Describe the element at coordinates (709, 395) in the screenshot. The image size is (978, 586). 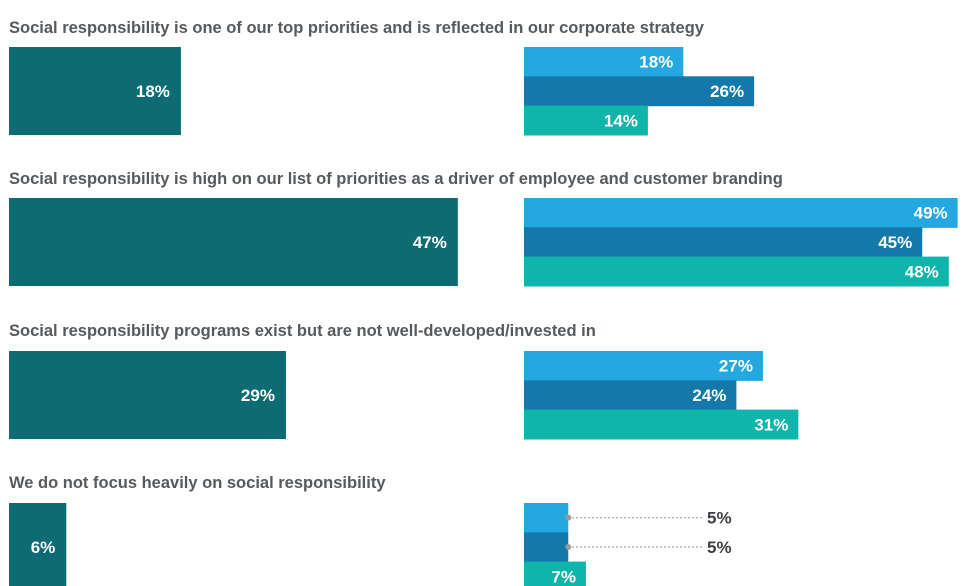
I see `series-2-value-label: 24%` at that location.